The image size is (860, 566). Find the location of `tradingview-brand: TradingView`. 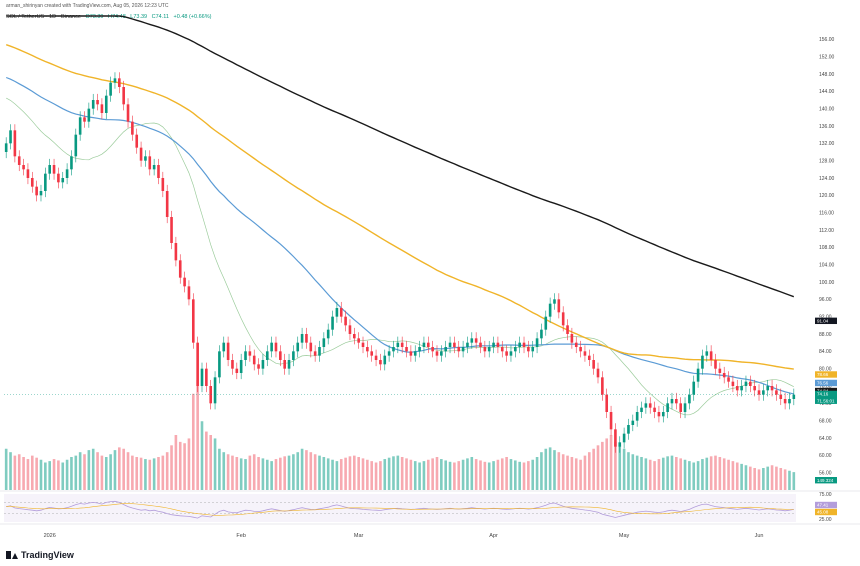

tradingview-brand: TradingView is located at coordinates (40, 555).